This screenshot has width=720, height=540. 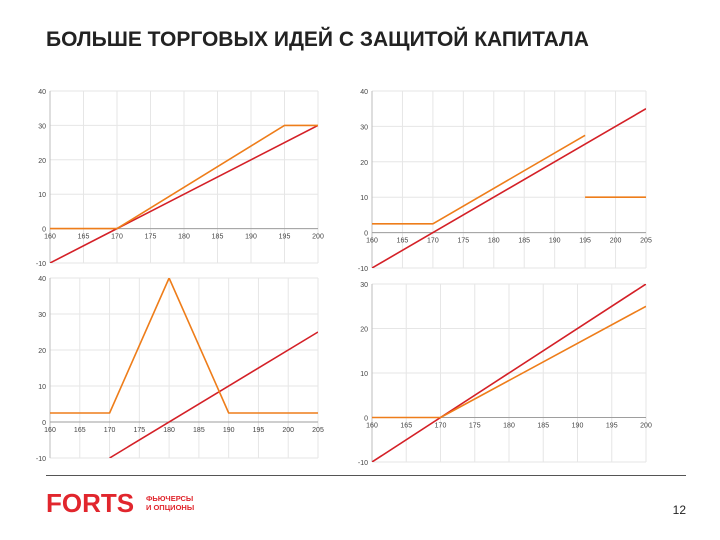 I want to click on chart-svg: -10 0 10 20 30 160 165 170 175 180 185 190 195 200, so click(x=505, y=374).